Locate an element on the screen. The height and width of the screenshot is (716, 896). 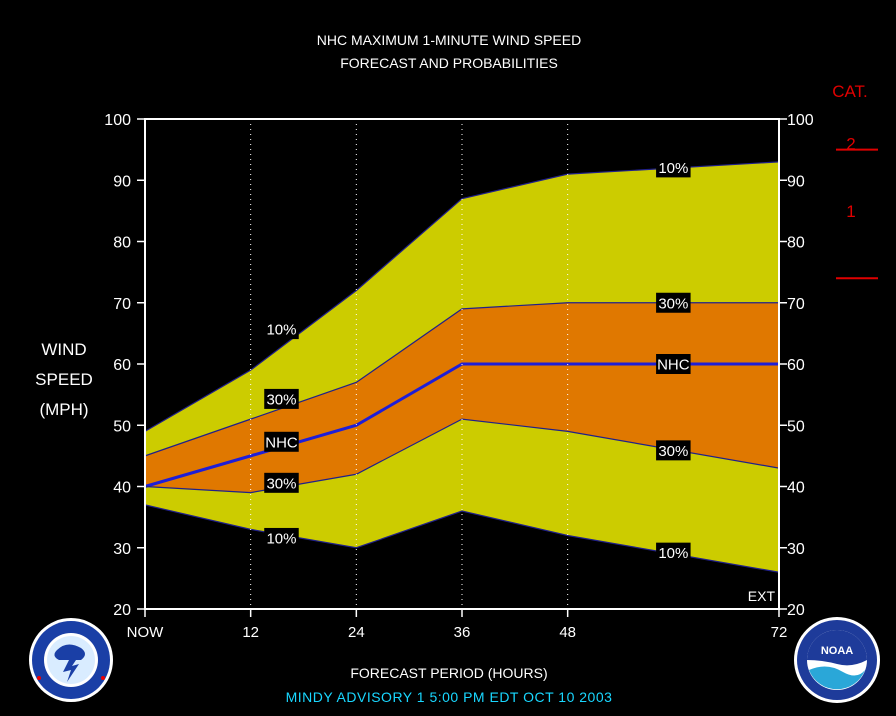
xtick-label: 12 is located at coordinates (250, 632).